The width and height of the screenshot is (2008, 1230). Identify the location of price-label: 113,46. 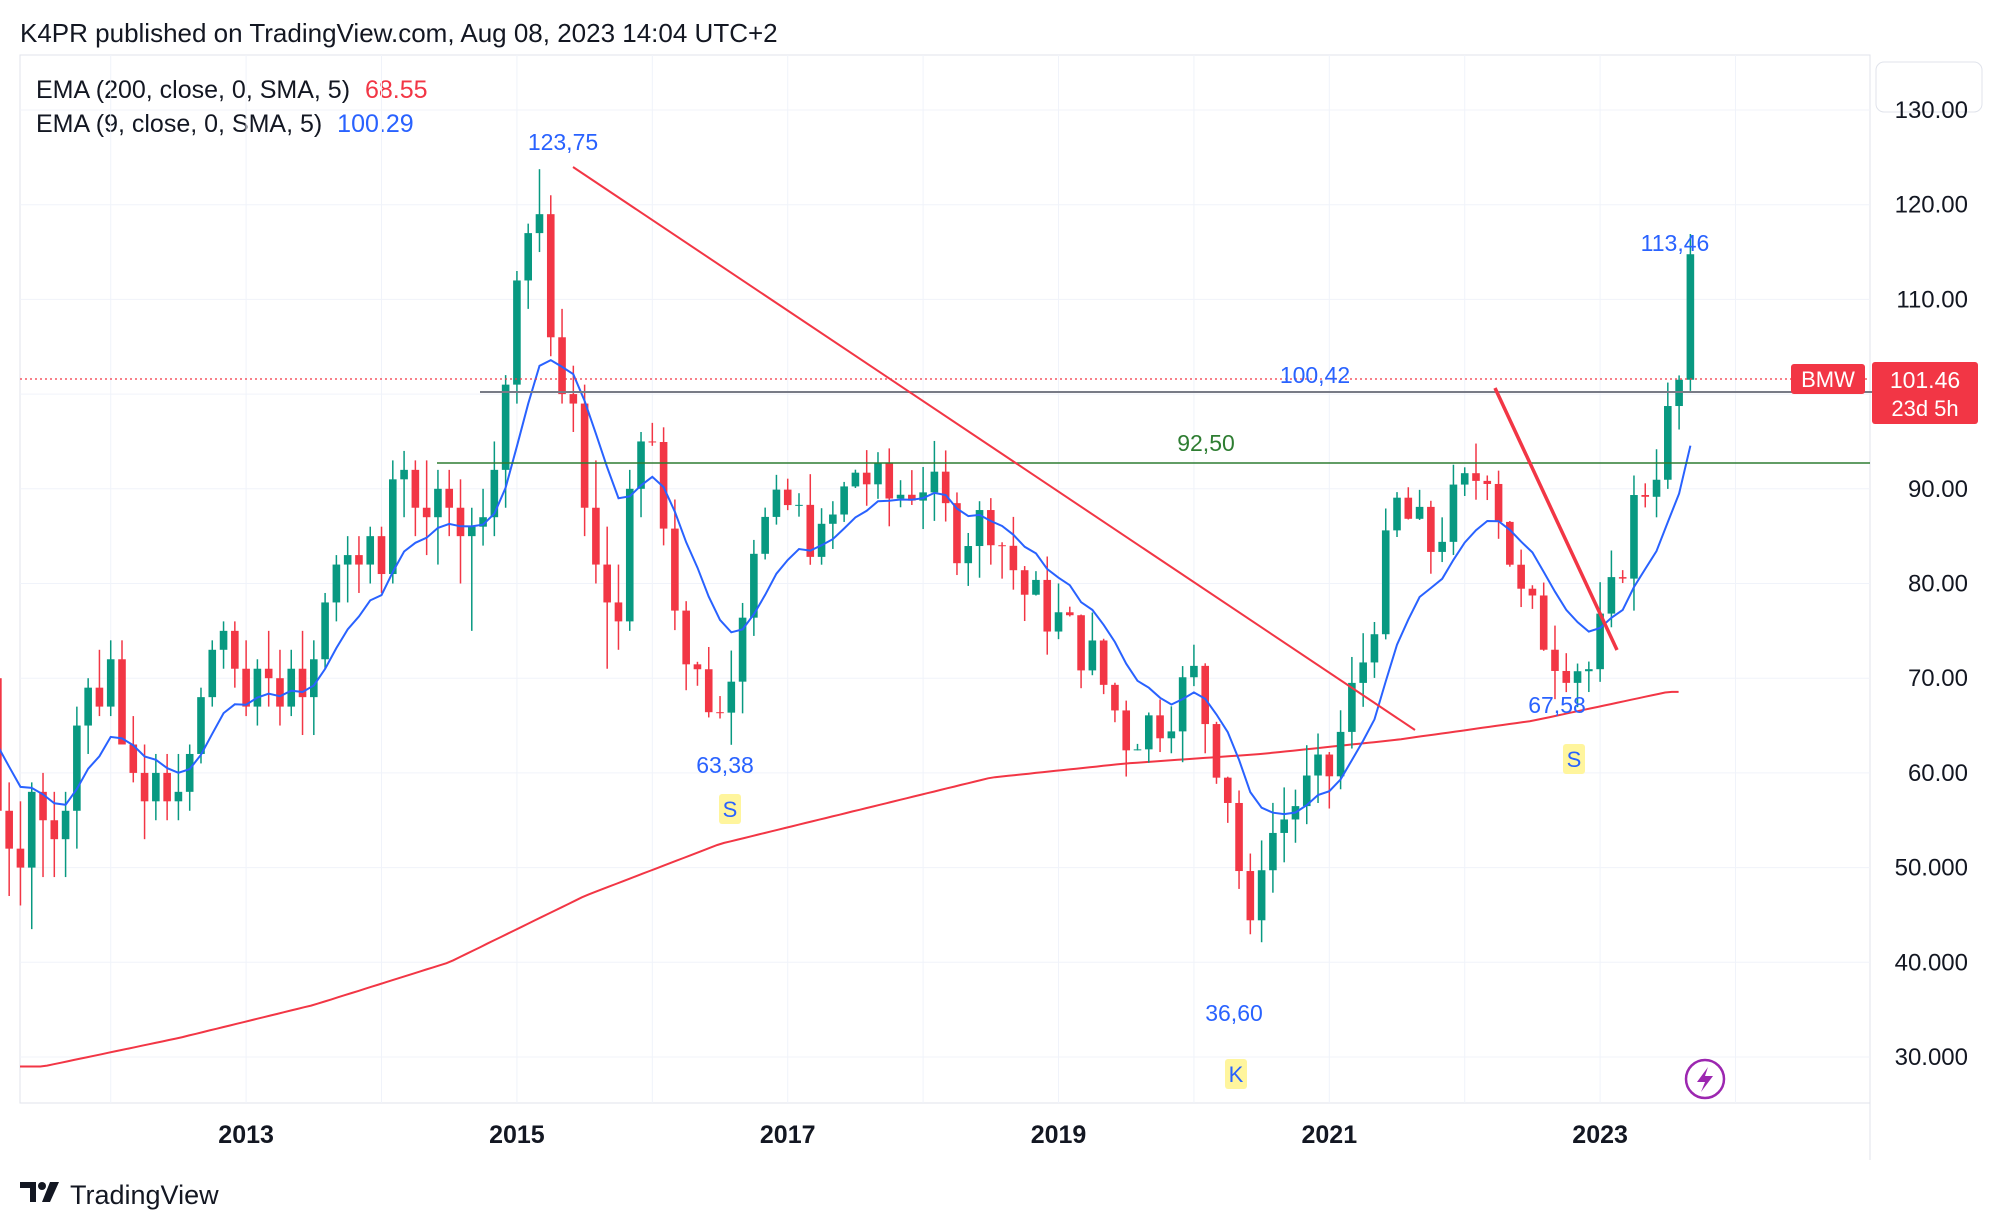
(1675, 243).